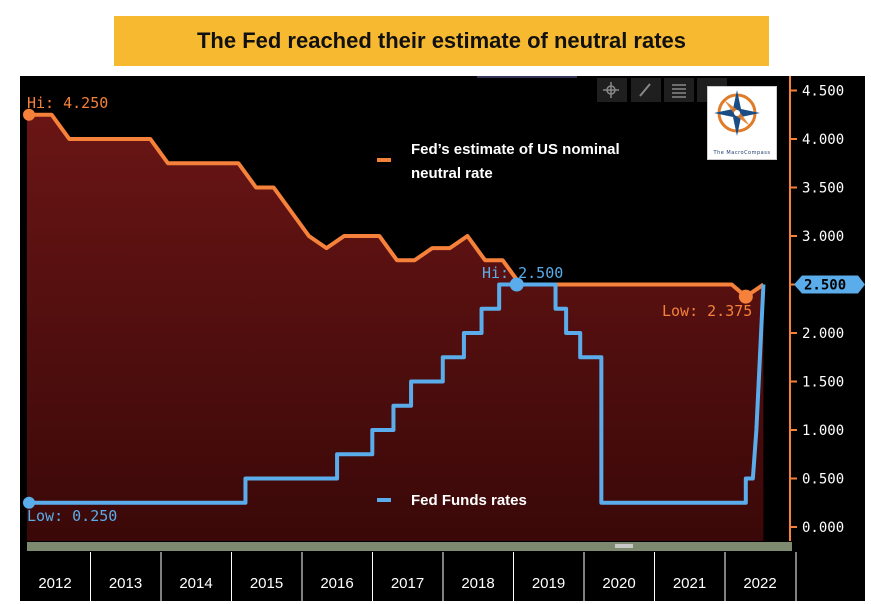 This screenshot has width=871, height=604. Describe the element at coordinates (624, 546) in the screenshot. I see `scrollbar-handle` at that location.